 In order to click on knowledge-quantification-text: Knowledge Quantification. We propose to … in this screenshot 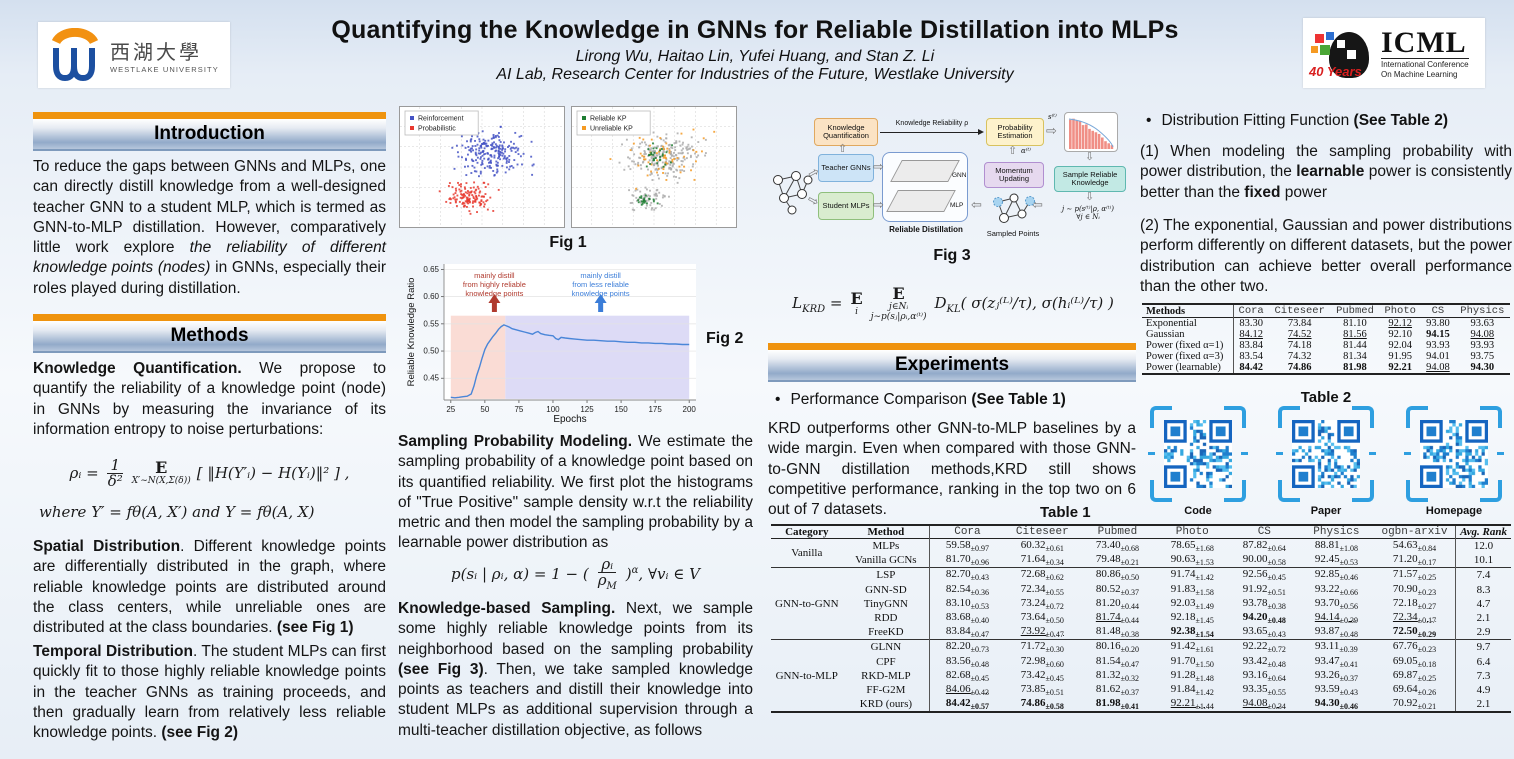, I will do `click(209, 399)`.